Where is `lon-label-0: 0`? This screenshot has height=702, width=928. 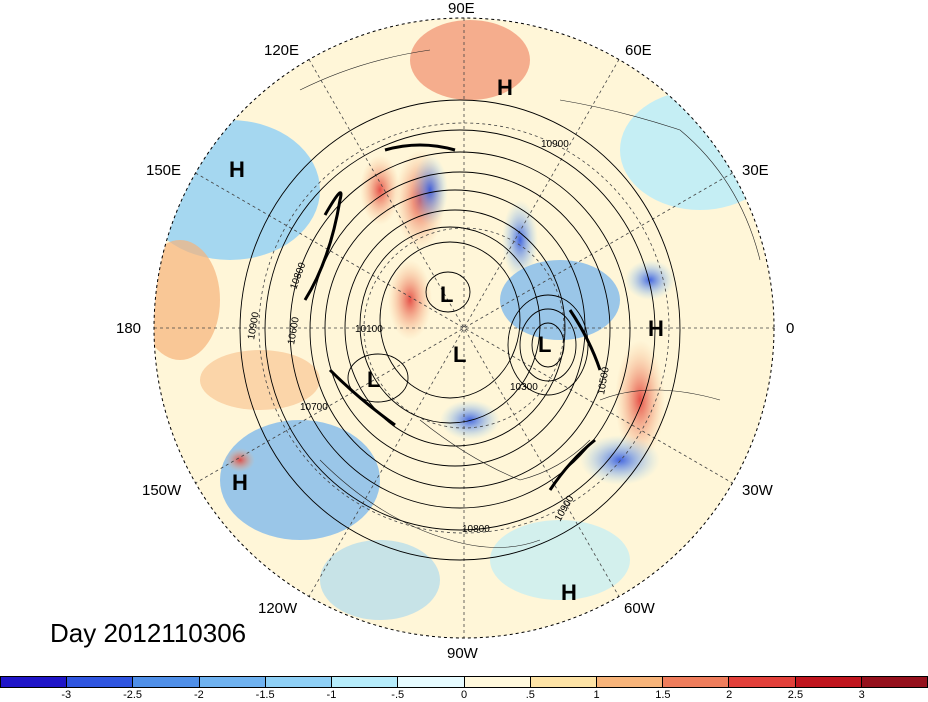 lon-label-0: 0 is located at coordinates (790, 328).